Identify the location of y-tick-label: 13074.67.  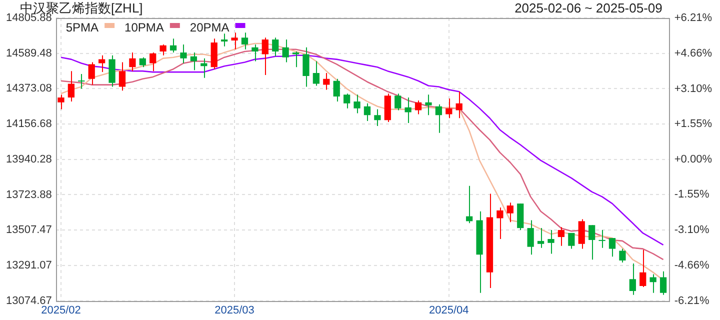
(29, 300).